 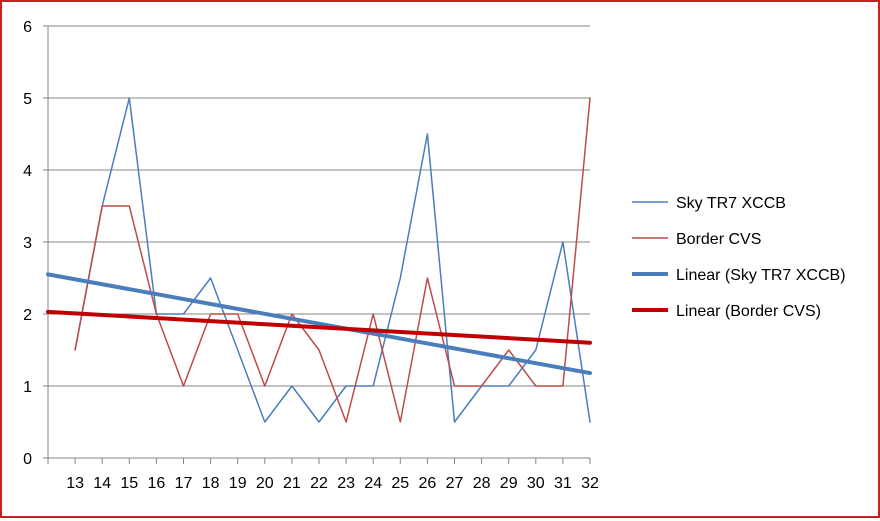 I want to click on x-tick-label: 14, so click(x=102, y=483).